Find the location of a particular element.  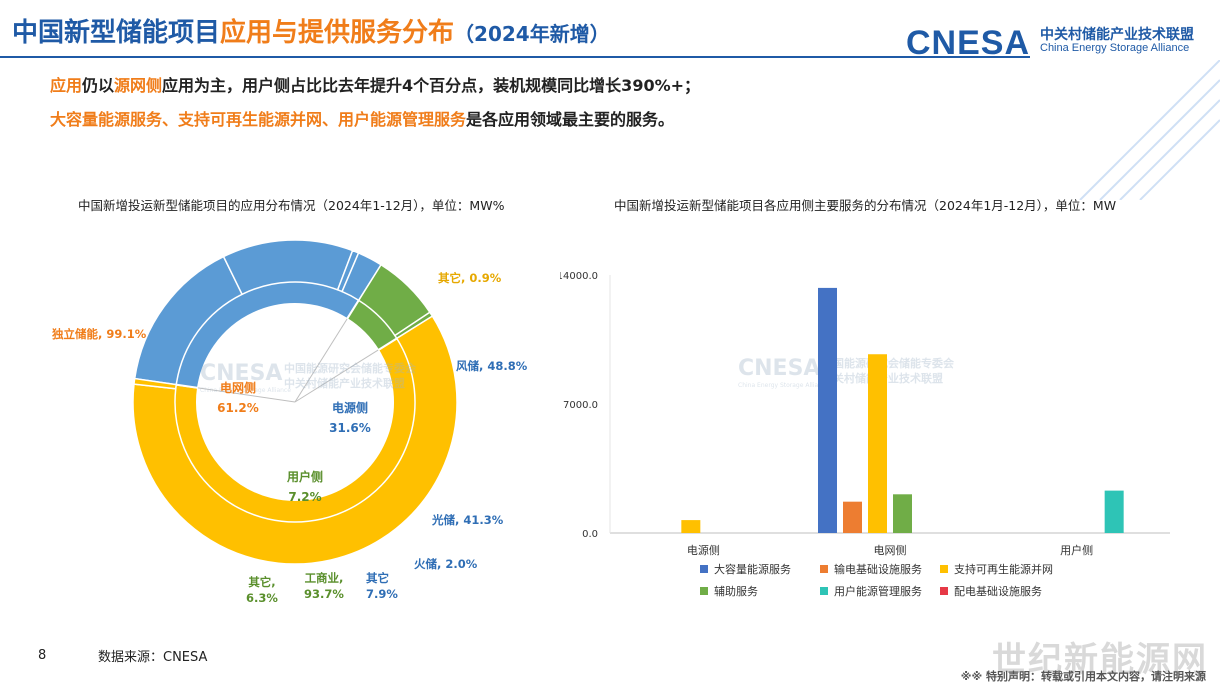

bar-y-tick-label: 0.0 is located at coordinates (590, 534).